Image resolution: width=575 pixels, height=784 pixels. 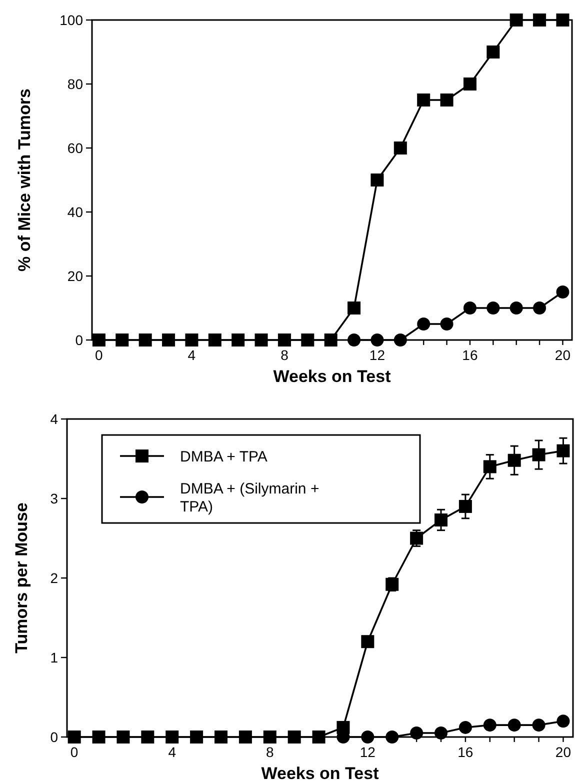 I want to click on y-axis-title: Tumors per Mouse, so click(x=21, y=578).